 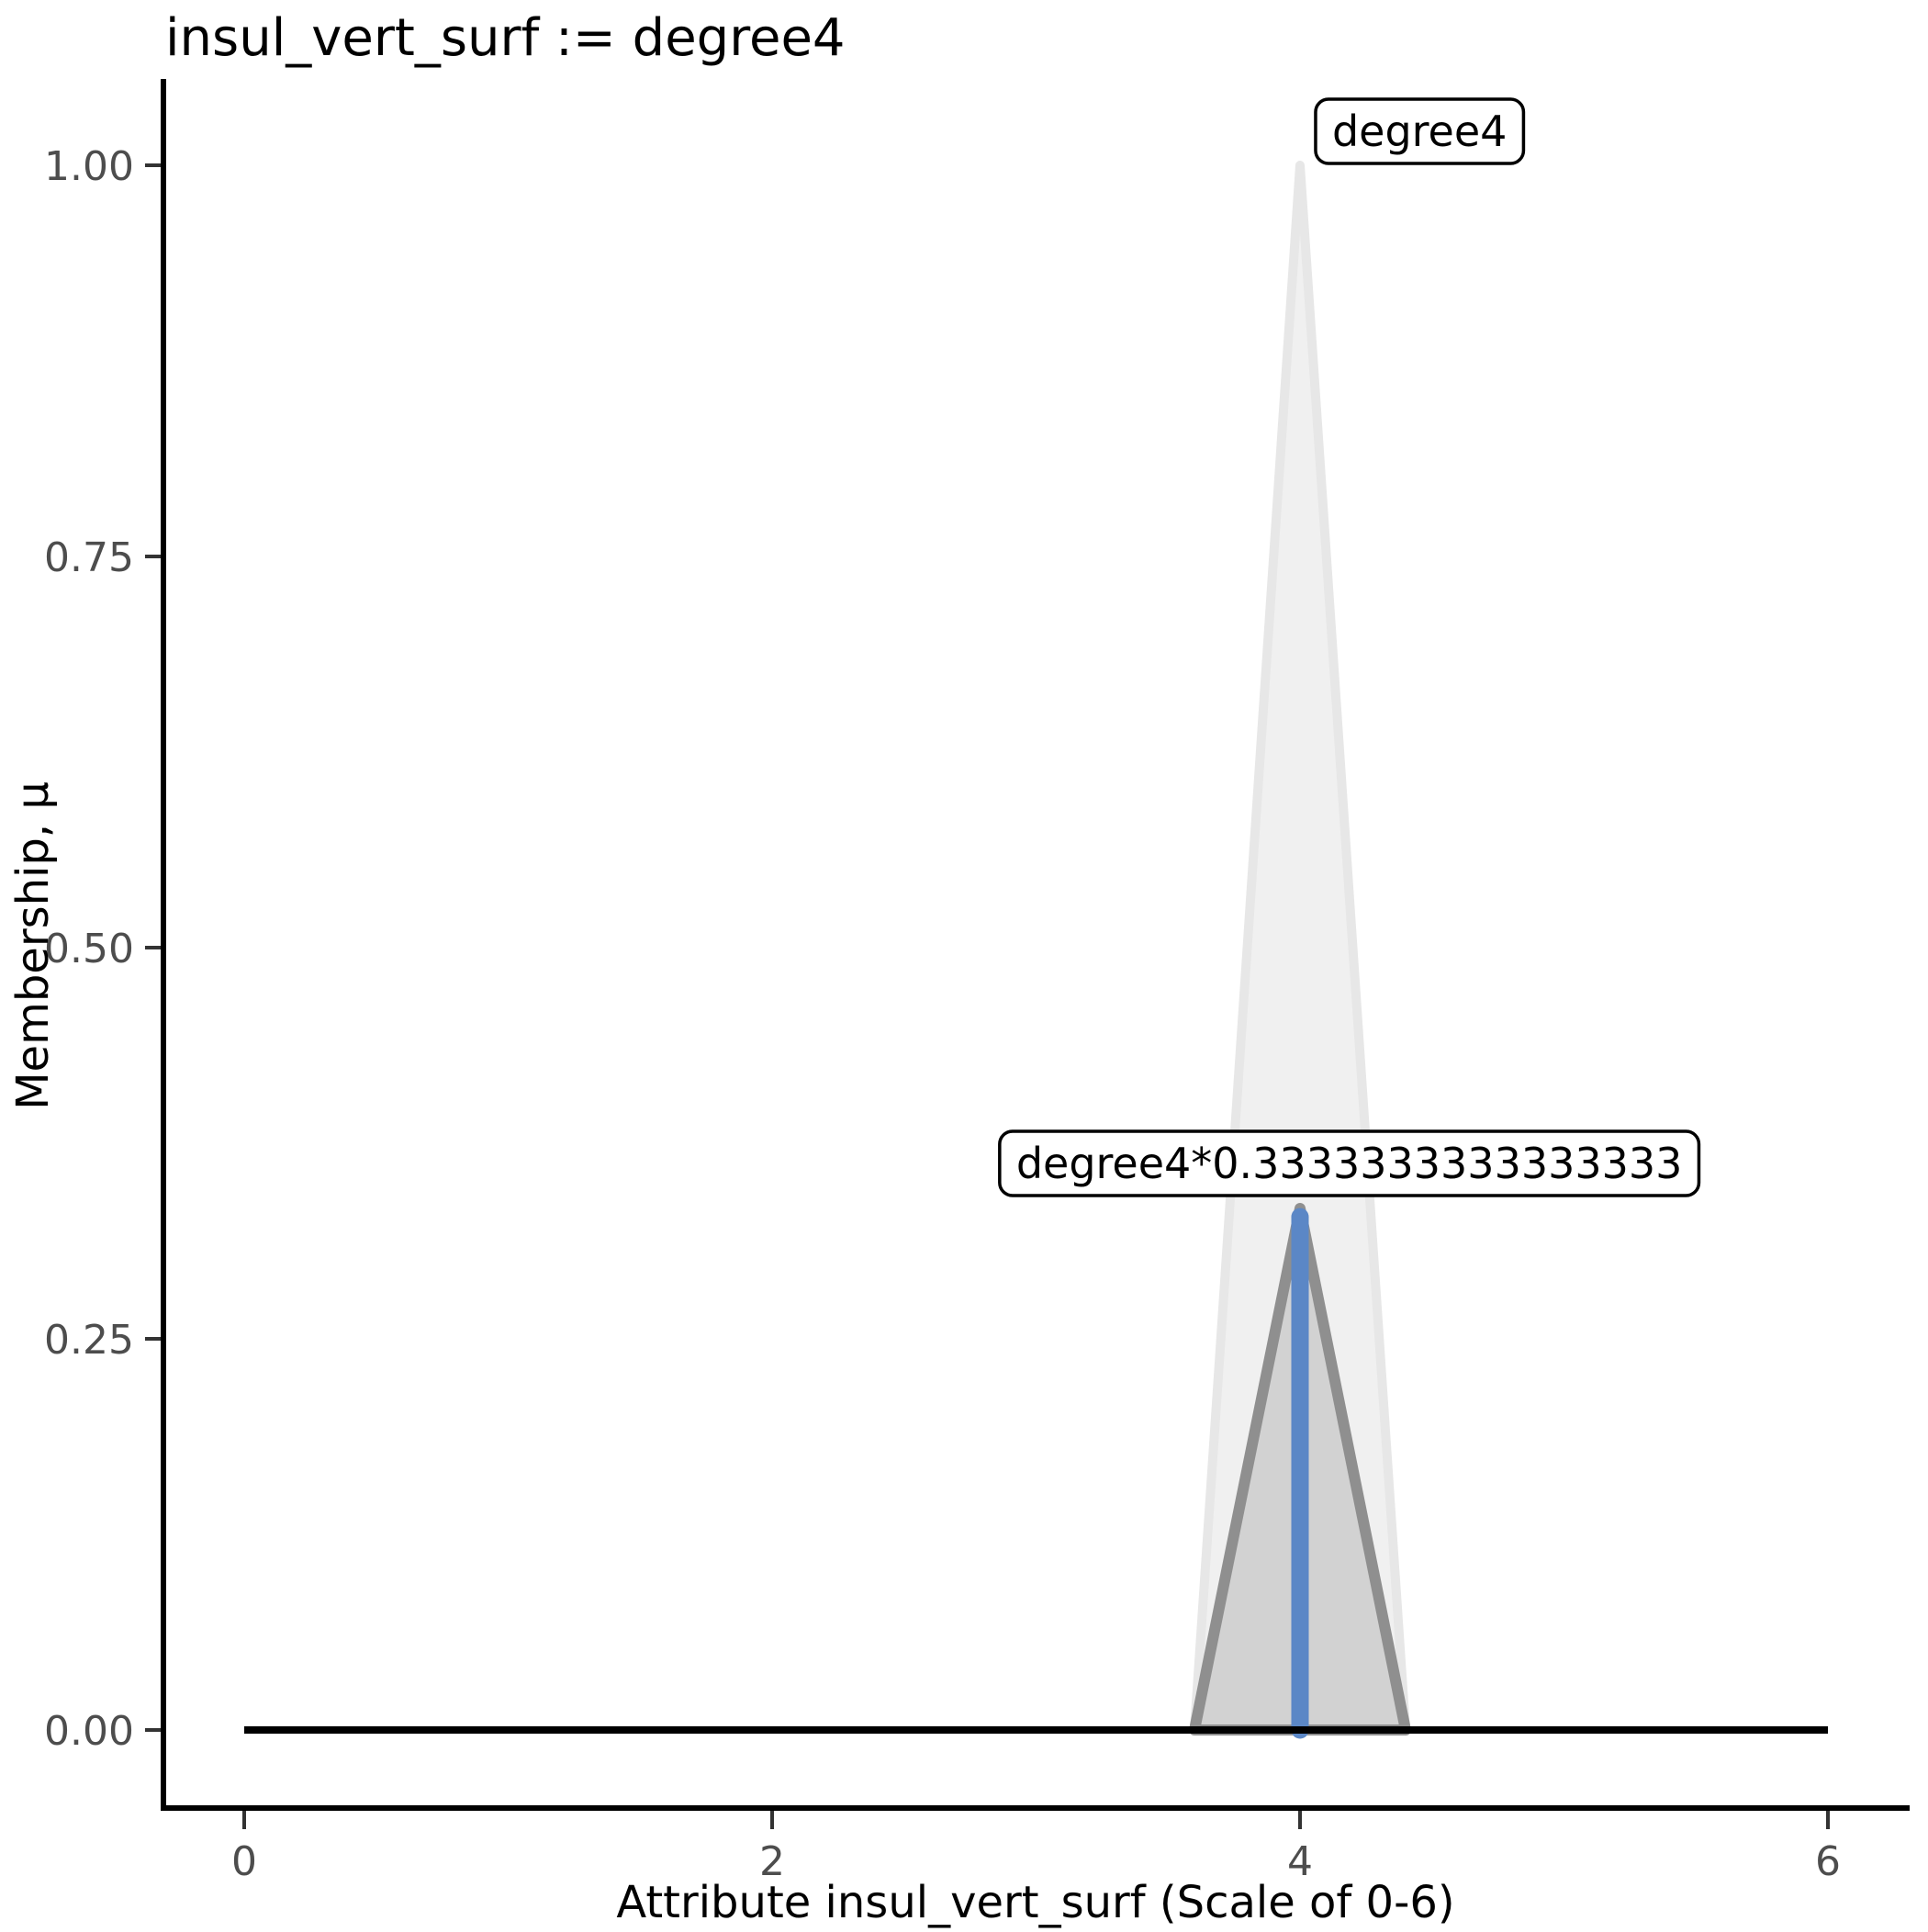 I want to click on y-axis-title: Membership, μ, so click(x=33, y=945).